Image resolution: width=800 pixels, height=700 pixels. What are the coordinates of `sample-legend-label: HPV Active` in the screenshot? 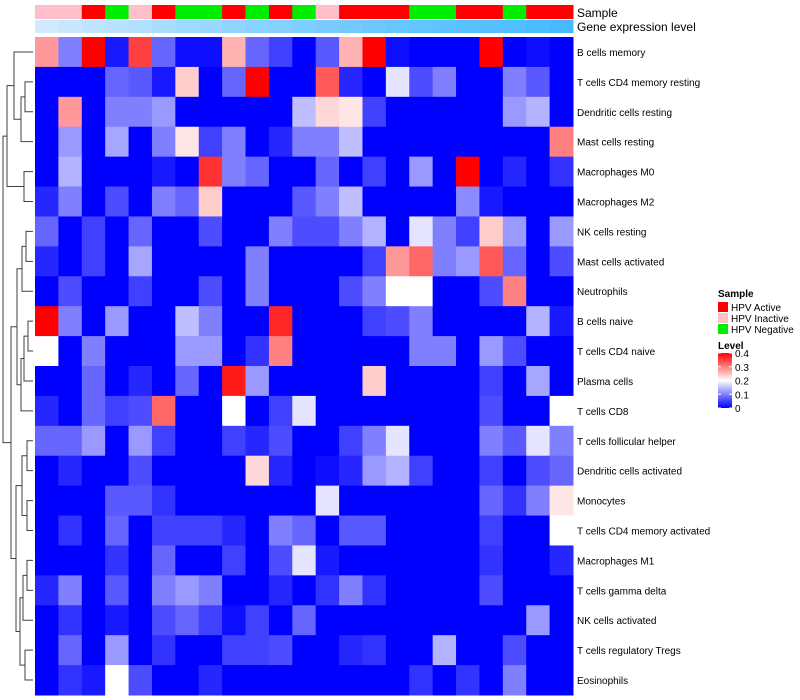 It's located at (756, 308).